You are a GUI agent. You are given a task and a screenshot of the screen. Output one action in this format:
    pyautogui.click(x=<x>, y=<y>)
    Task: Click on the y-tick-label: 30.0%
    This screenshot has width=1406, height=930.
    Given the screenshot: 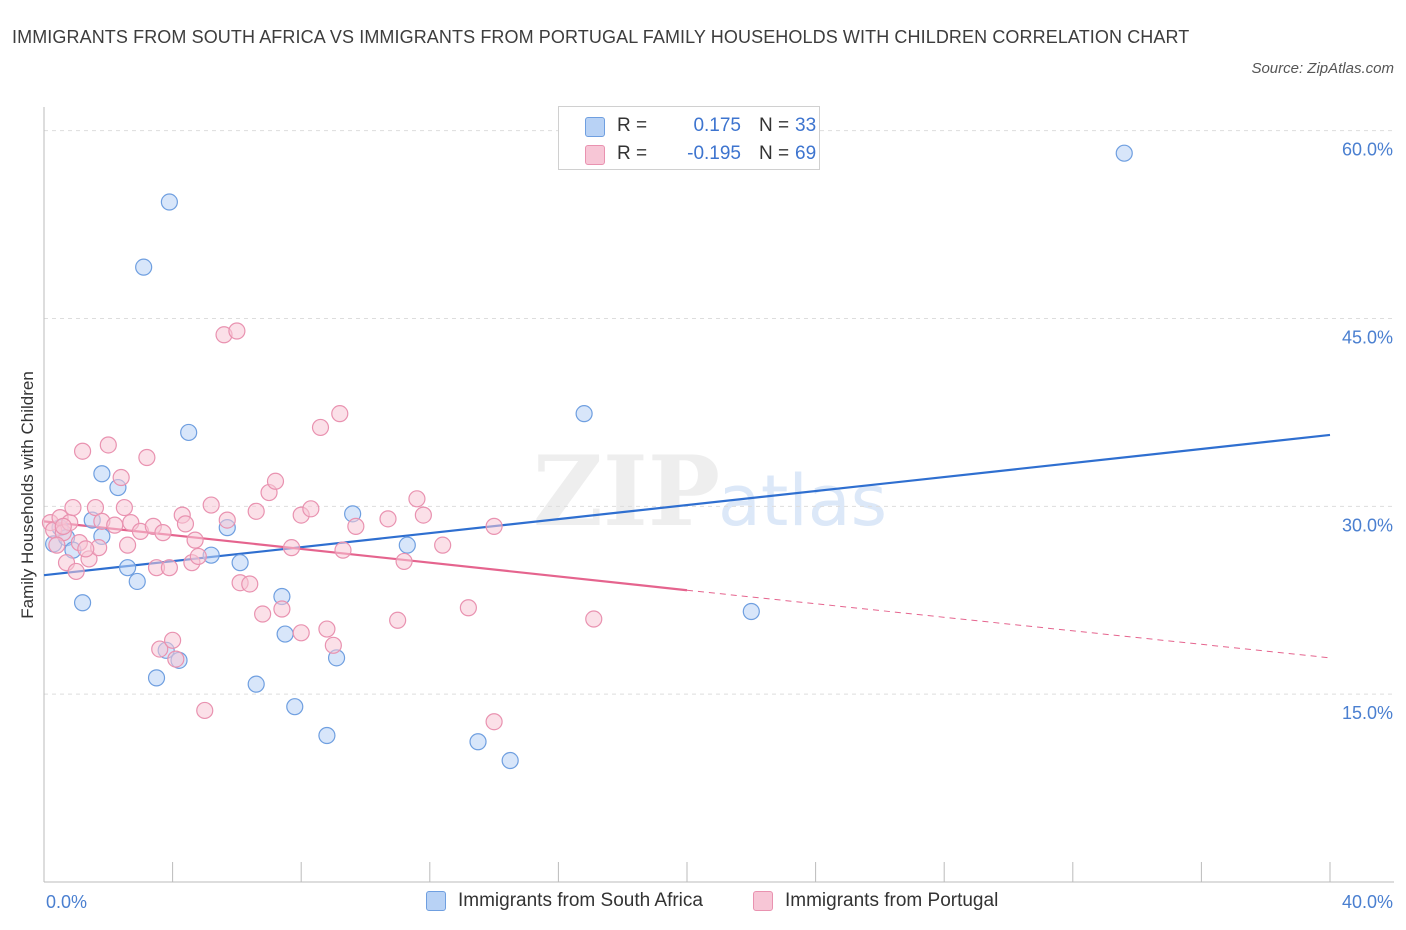 What is the action you would take?
    pyautogui.click(x=1367, y=525)
    